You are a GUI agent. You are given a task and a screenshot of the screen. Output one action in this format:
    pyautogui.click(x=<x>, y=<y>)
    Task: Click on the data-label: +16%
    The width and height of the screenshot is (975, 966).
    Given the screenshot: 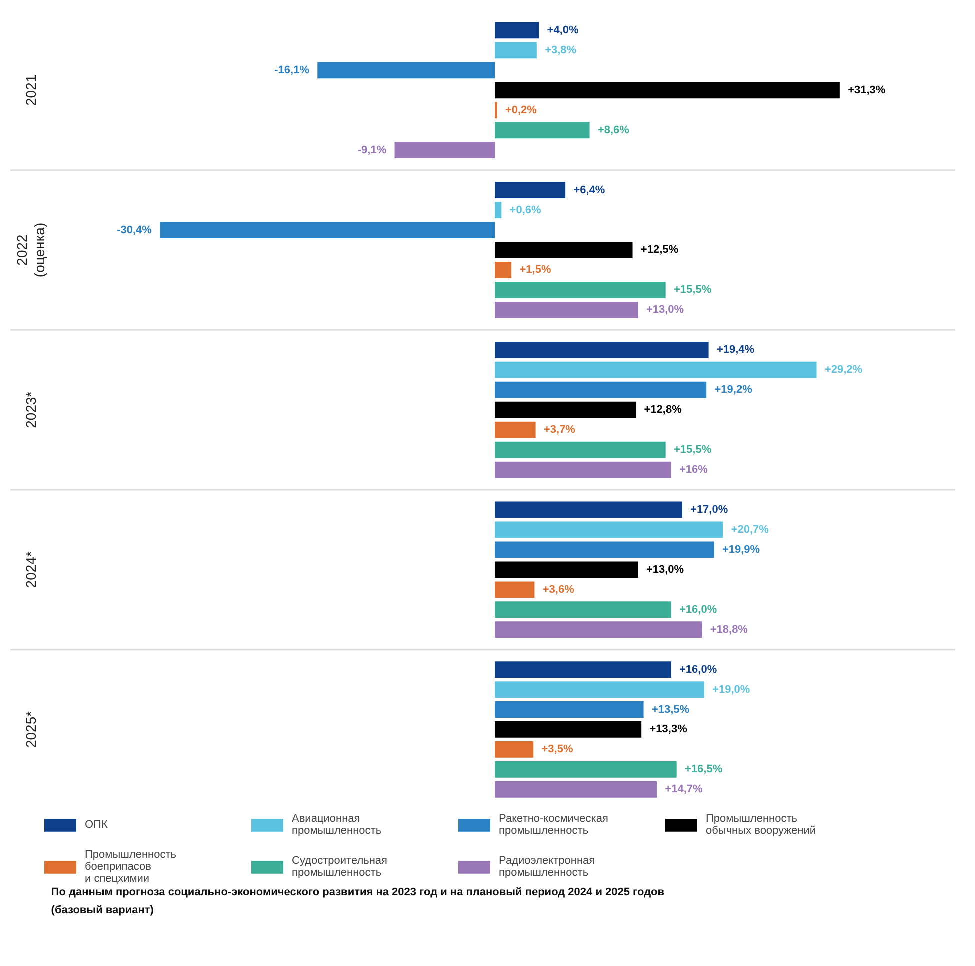 What is the action you would take?
    pyautogui.click(x=693, y=470)
    